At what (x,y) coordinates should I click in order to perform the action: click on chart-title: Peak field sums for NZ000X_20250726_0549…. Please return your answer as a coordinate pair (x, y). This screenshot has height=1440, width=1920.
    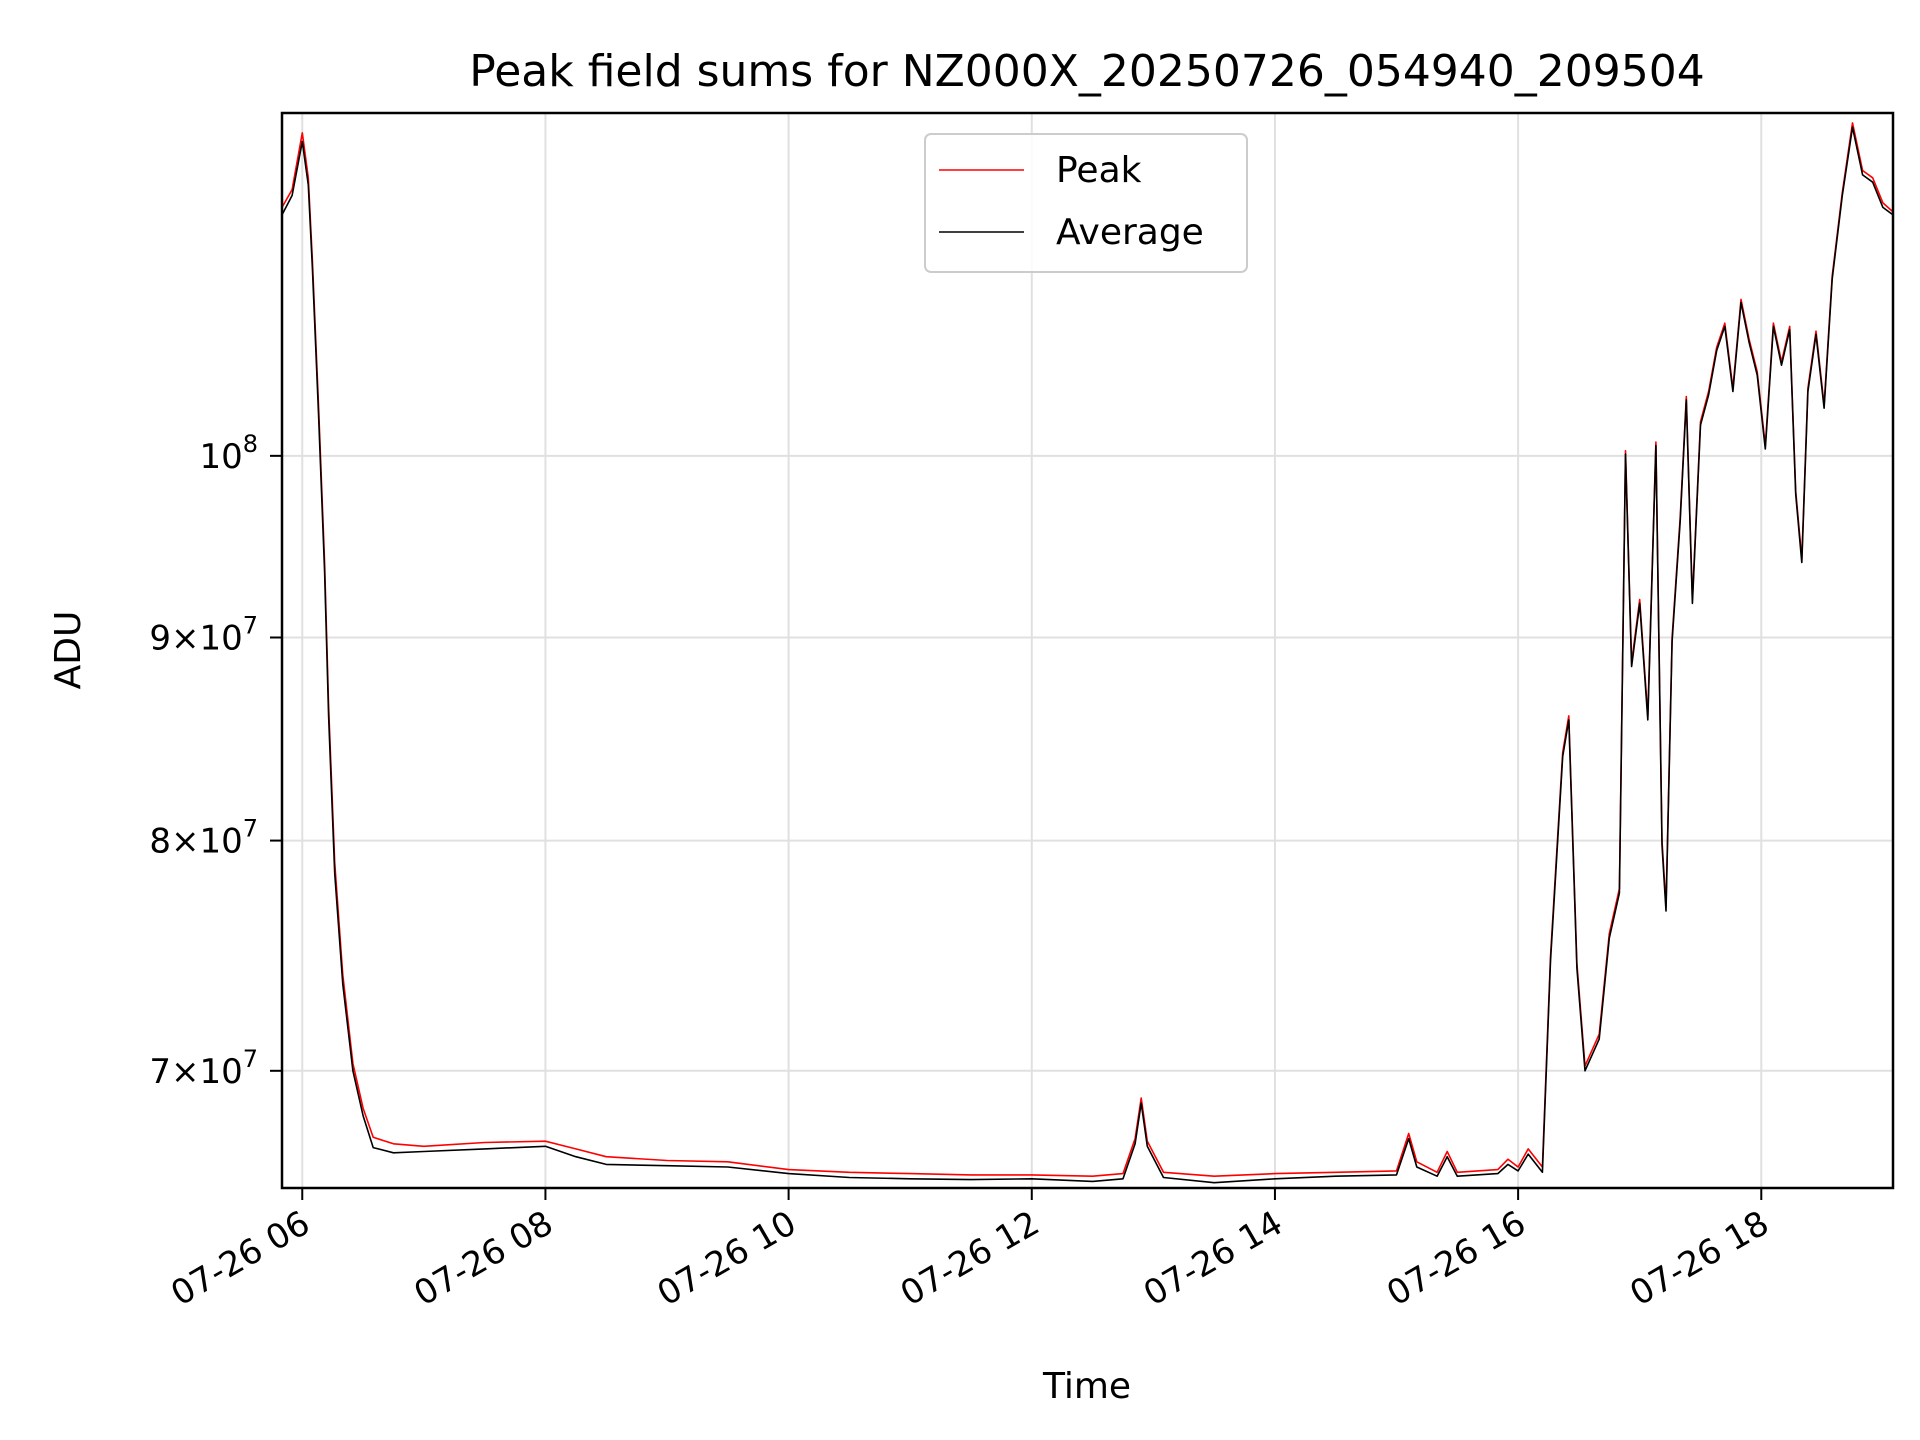
    Looking at the image, I should click on (1087, 71).